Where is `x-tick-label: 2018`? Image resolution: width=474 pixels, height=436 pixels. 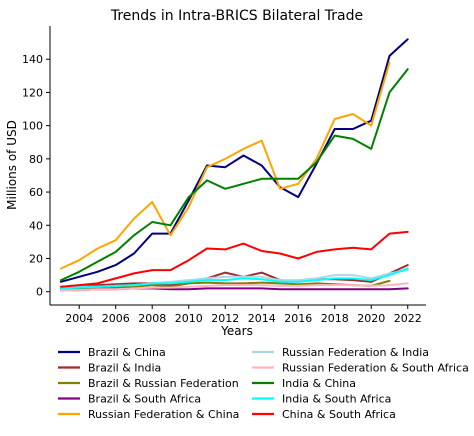
x-tick-label: 2018 is located at coordinates (335, 318).